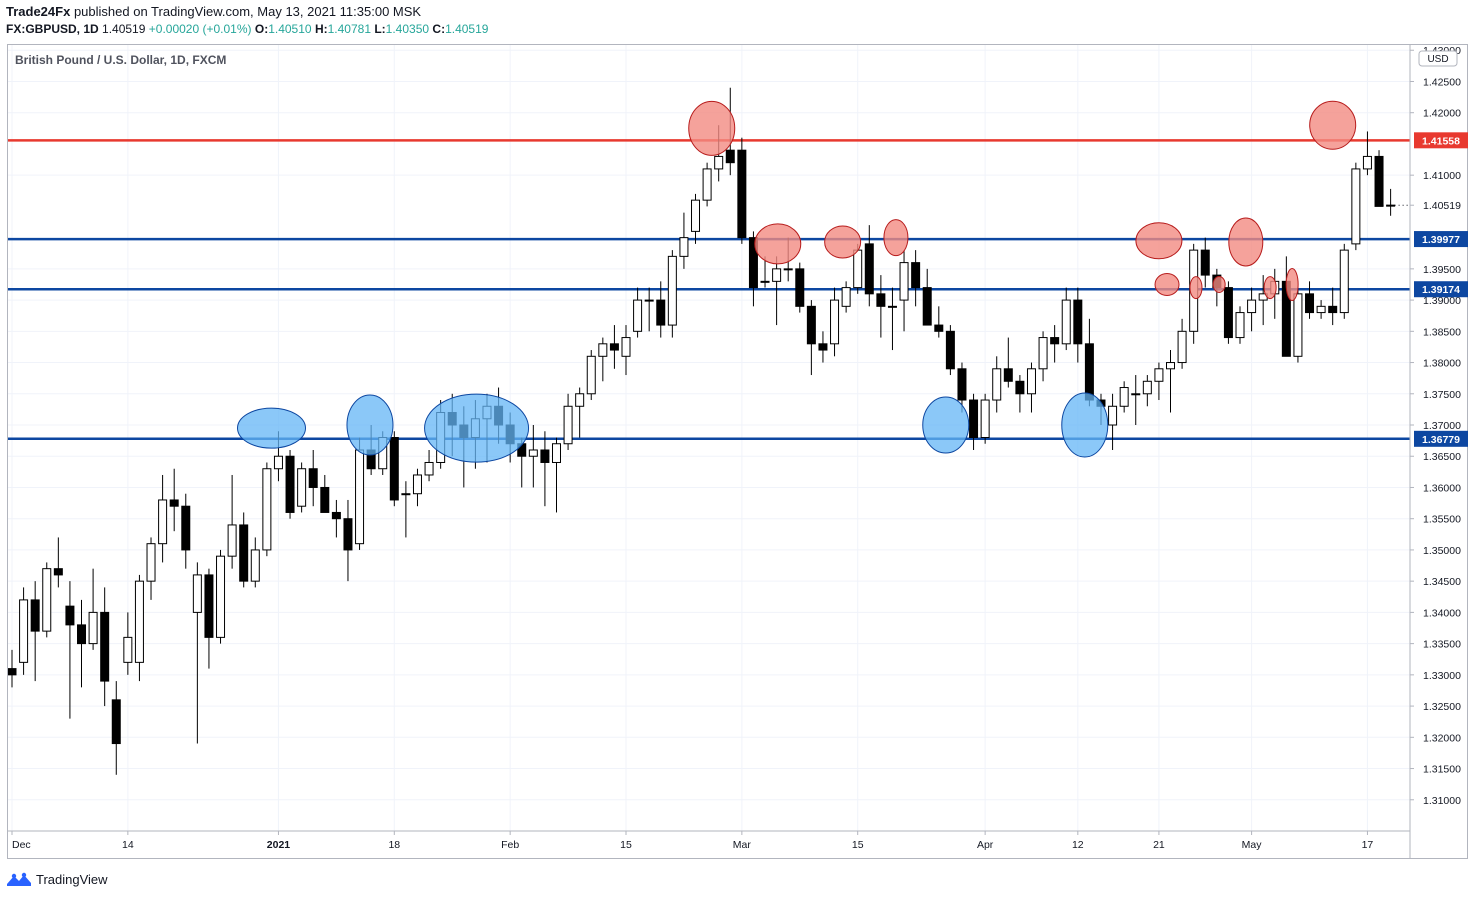  I want to click on x-tick-label: 17, so click(1368, 845).